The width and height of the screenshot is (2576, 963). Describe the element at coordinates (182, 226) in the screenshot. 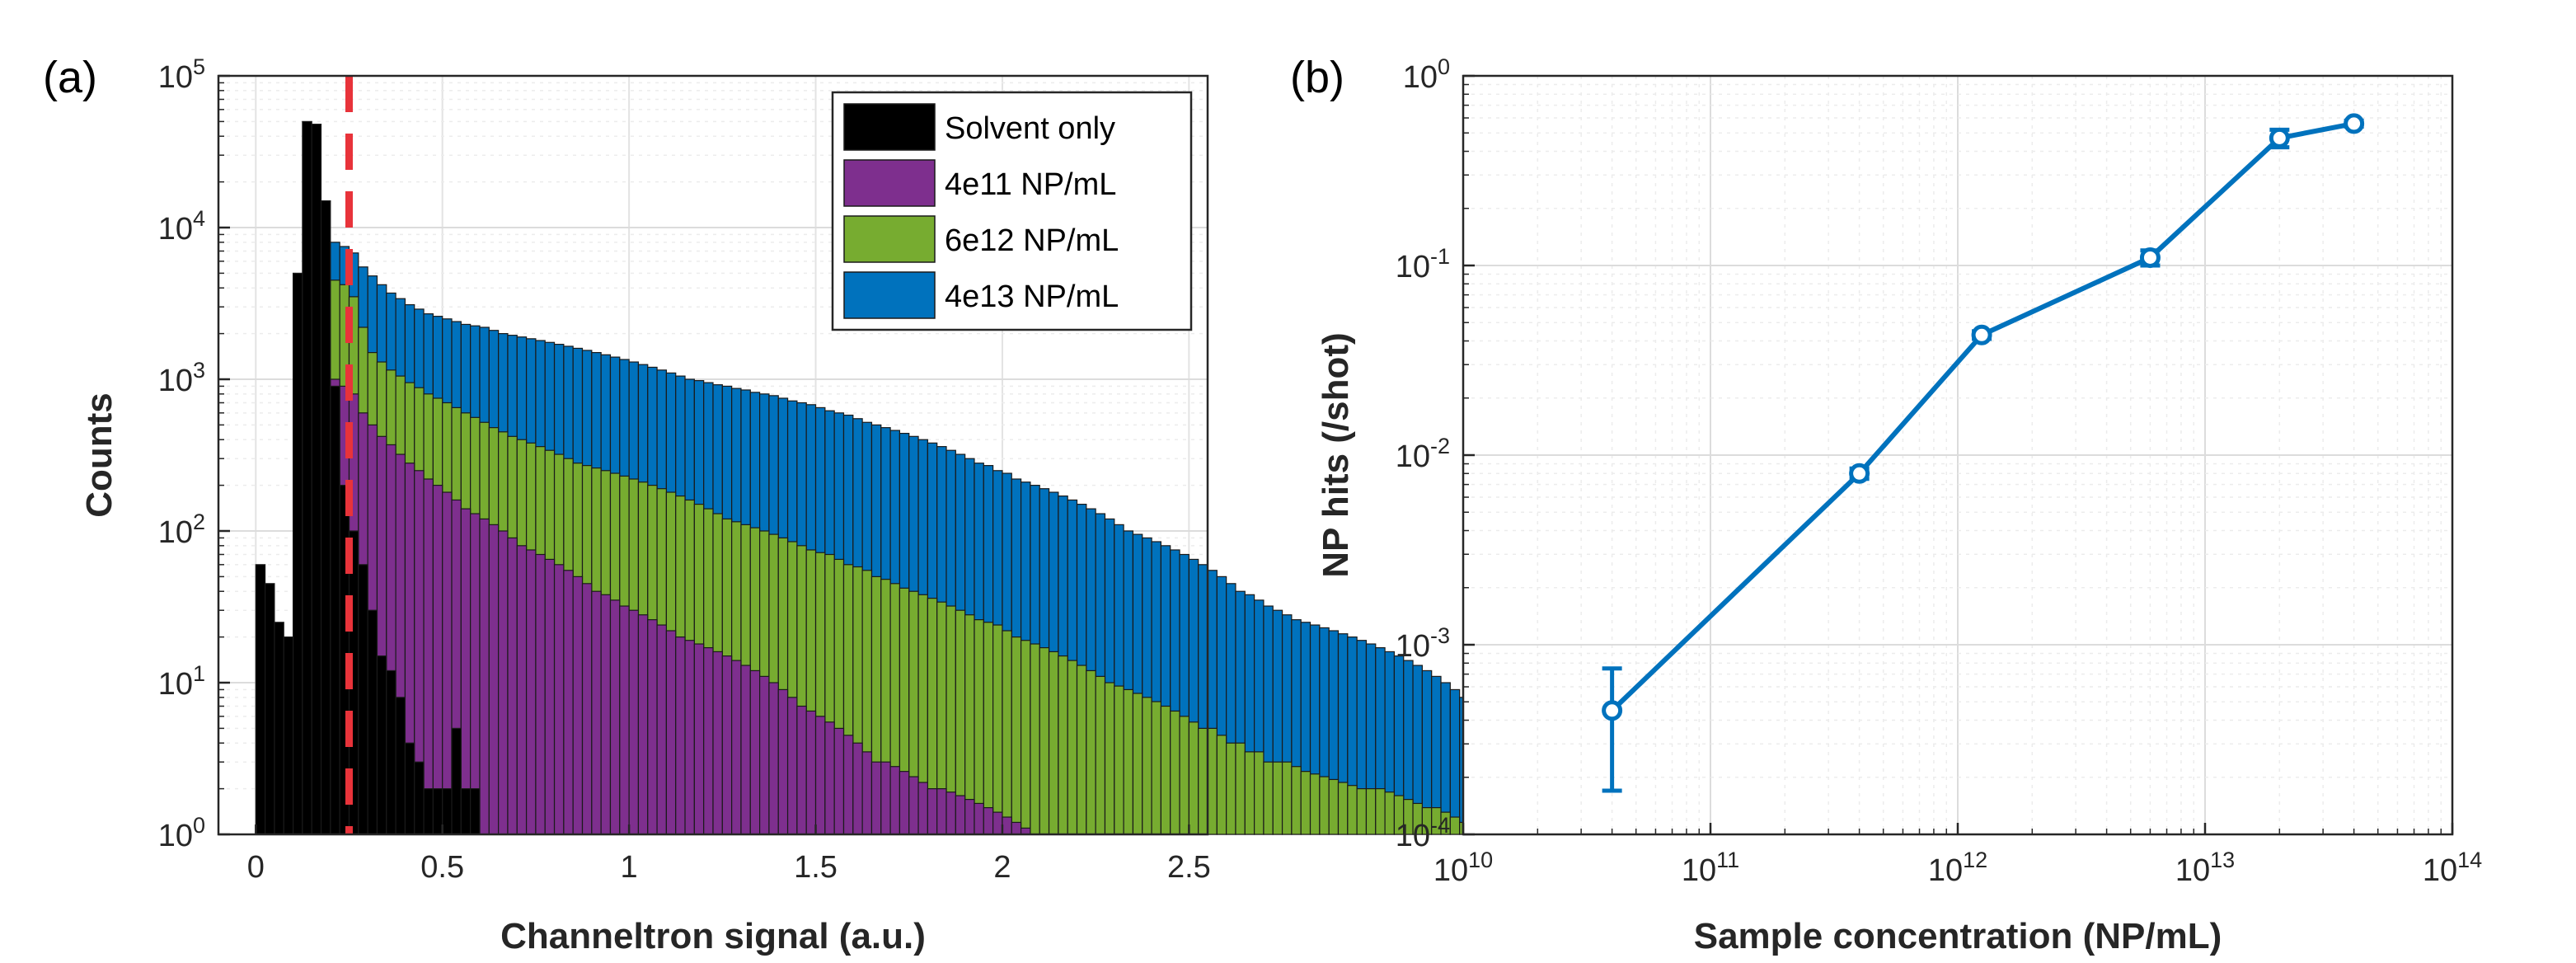

I see `histogram-y-tick-label: 10⁴` at that location.